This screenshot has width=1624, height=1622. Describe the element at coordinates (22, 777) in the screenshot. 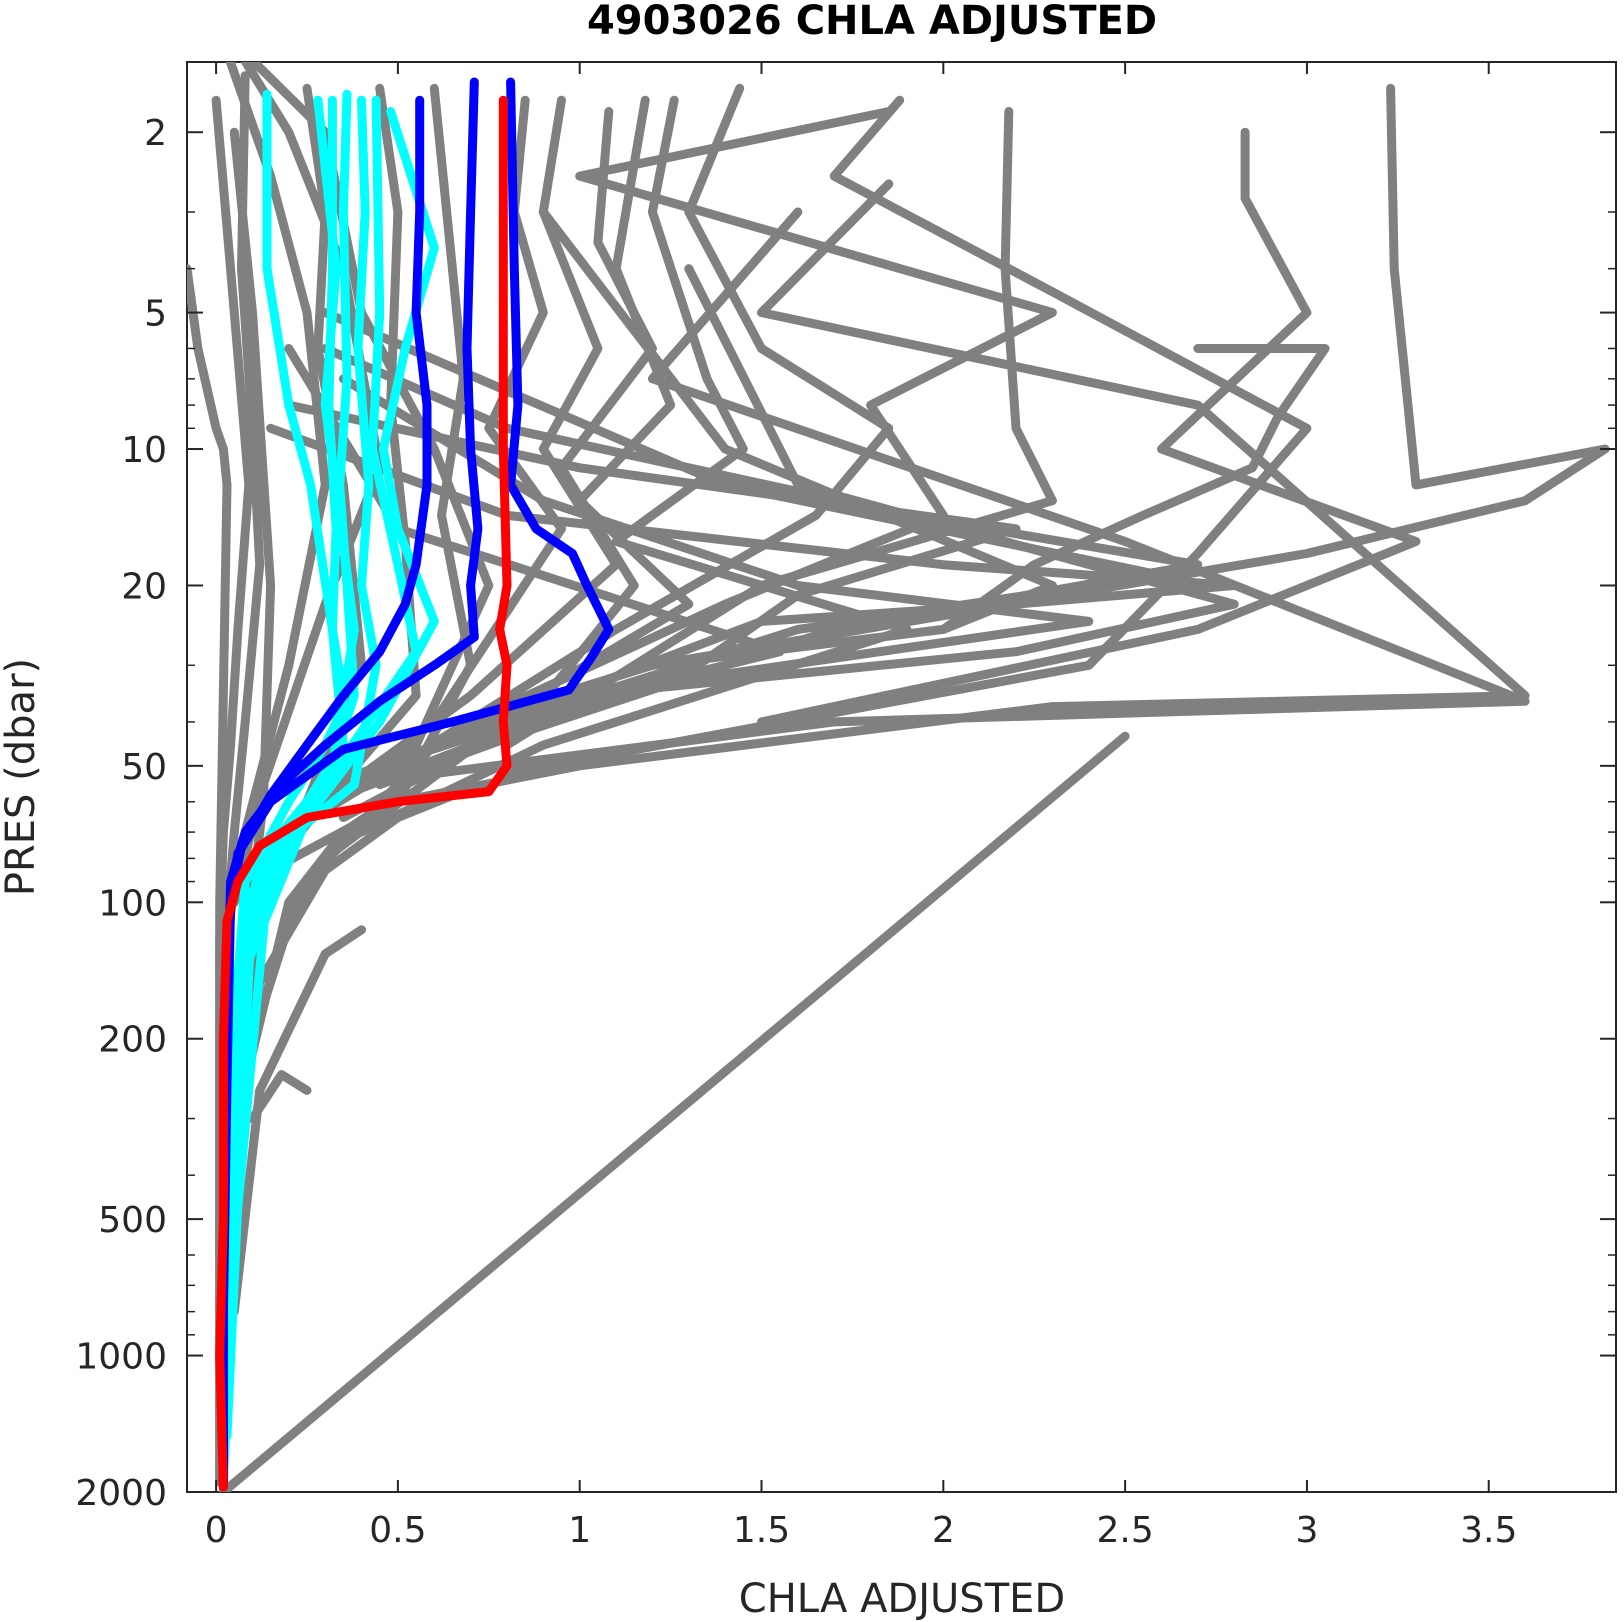

I see `y-axis-label: PRES (dbar)` at that location.